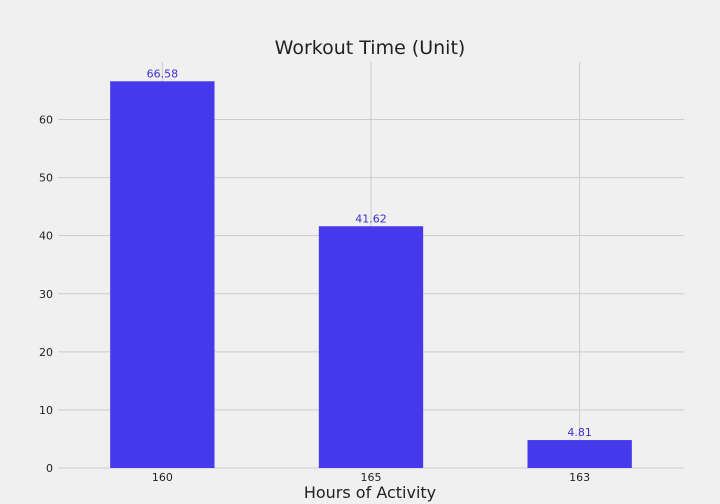 The height and width of the screenshot is (504, 720). What do you see at coordinates (579, 477) in the screenshot?
I see `x-tick-label: 163` at bounding box center [579, 477].